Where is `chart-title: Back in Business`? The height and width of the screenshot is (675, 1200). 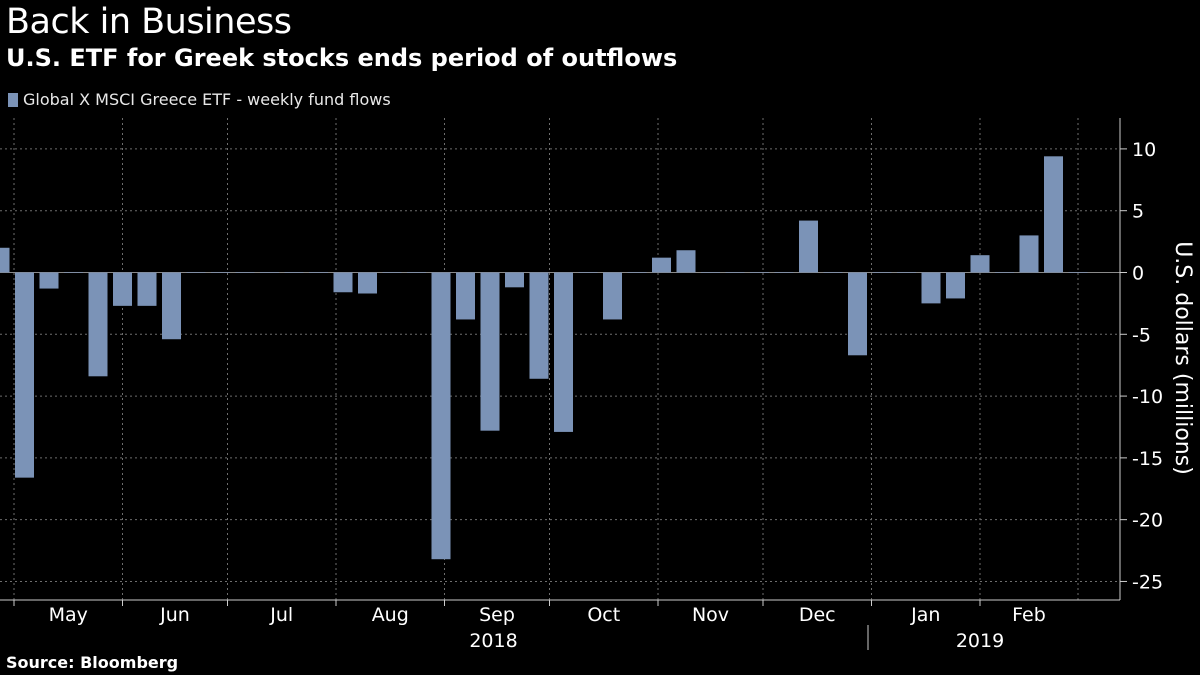 chart-title: Back in Business is located at coordinates (149, 22).